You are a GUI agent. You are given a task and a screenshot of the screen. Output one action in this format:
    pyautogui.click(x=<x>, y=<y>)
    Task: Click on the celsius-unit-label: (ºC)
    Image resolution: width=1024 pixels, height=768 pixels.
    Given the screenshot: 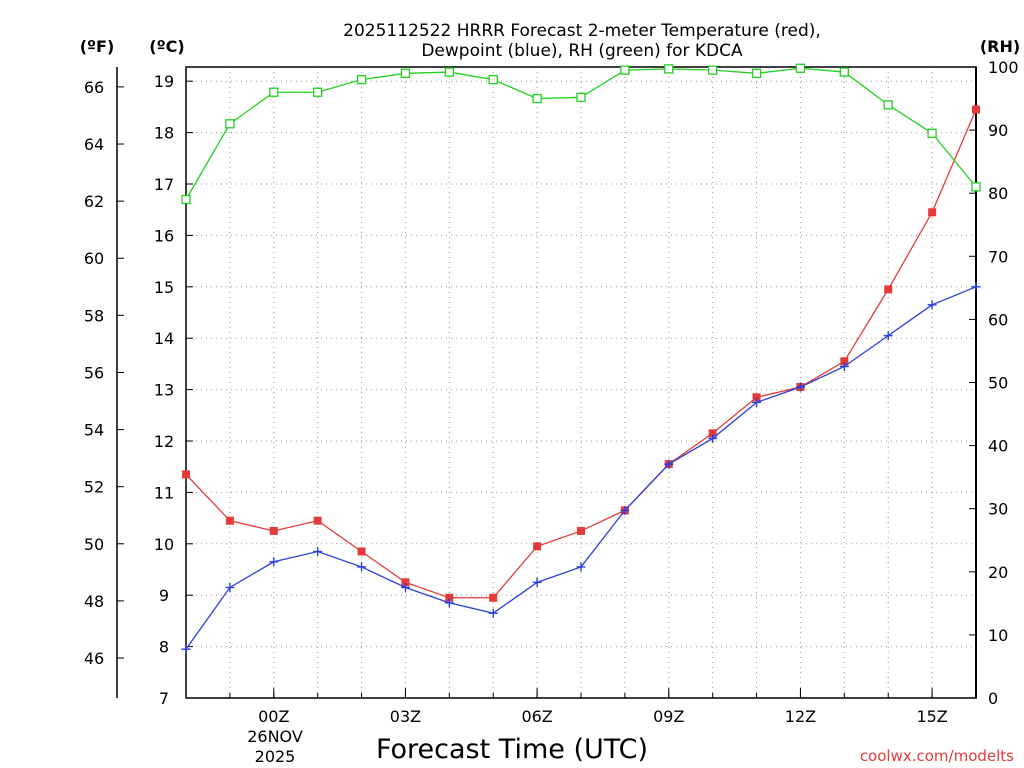 What is the action you would take?
    pyautogui.click(x=166, y=46)
    